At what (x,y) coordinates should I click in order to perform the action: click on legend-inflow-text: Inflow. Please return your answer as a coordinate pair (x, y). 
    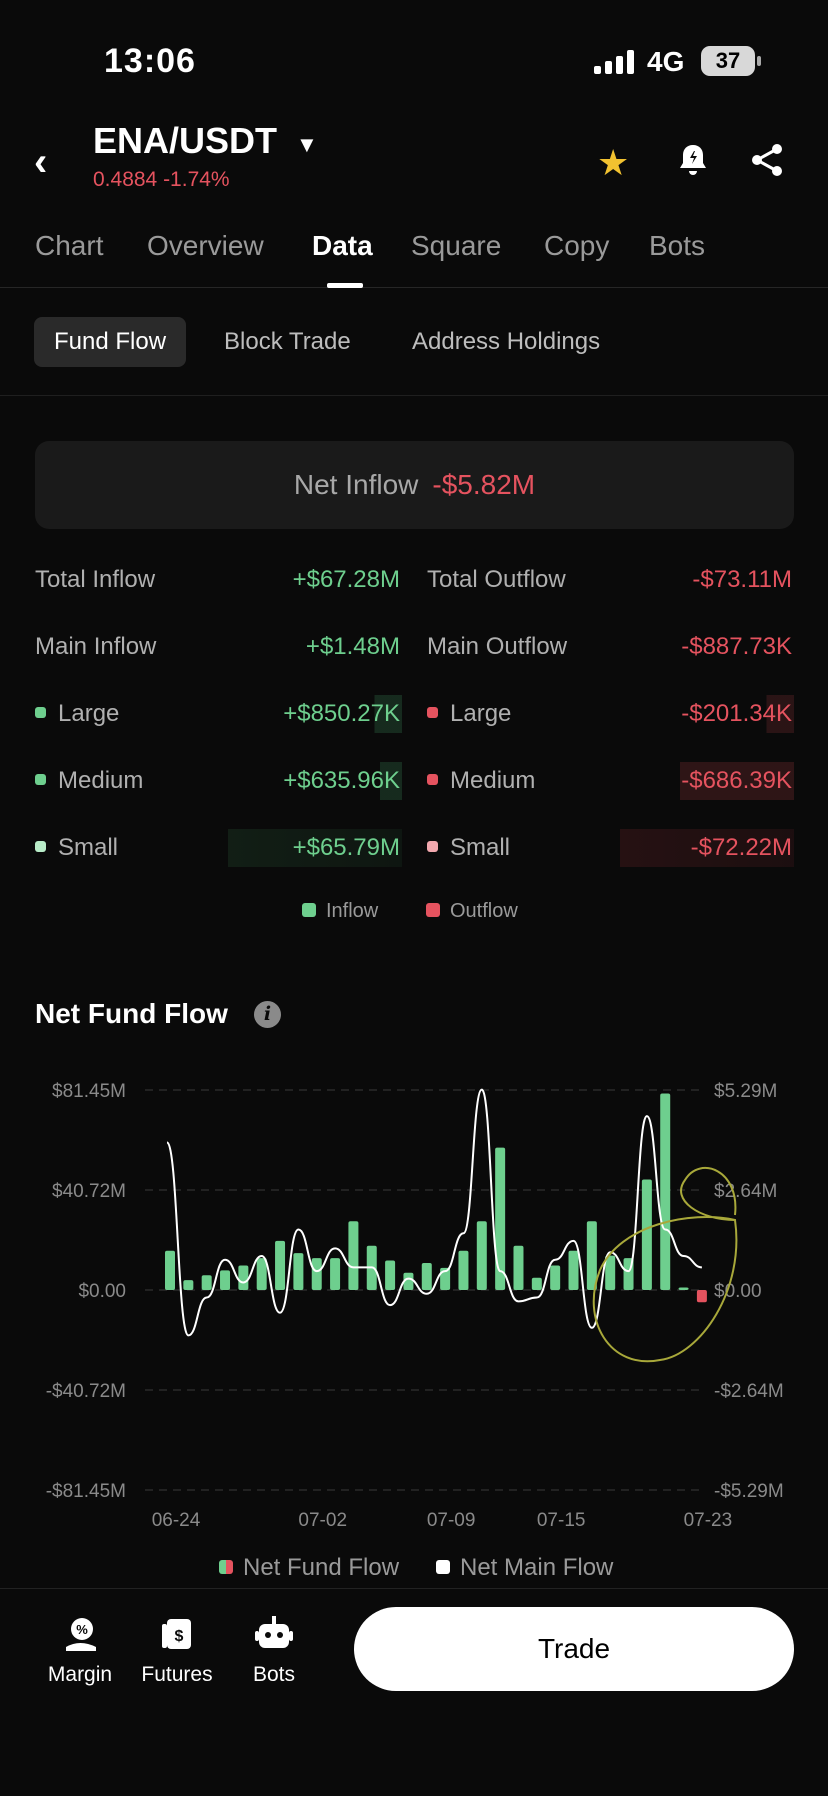
    Looking at the image, I should click on (352, 911).